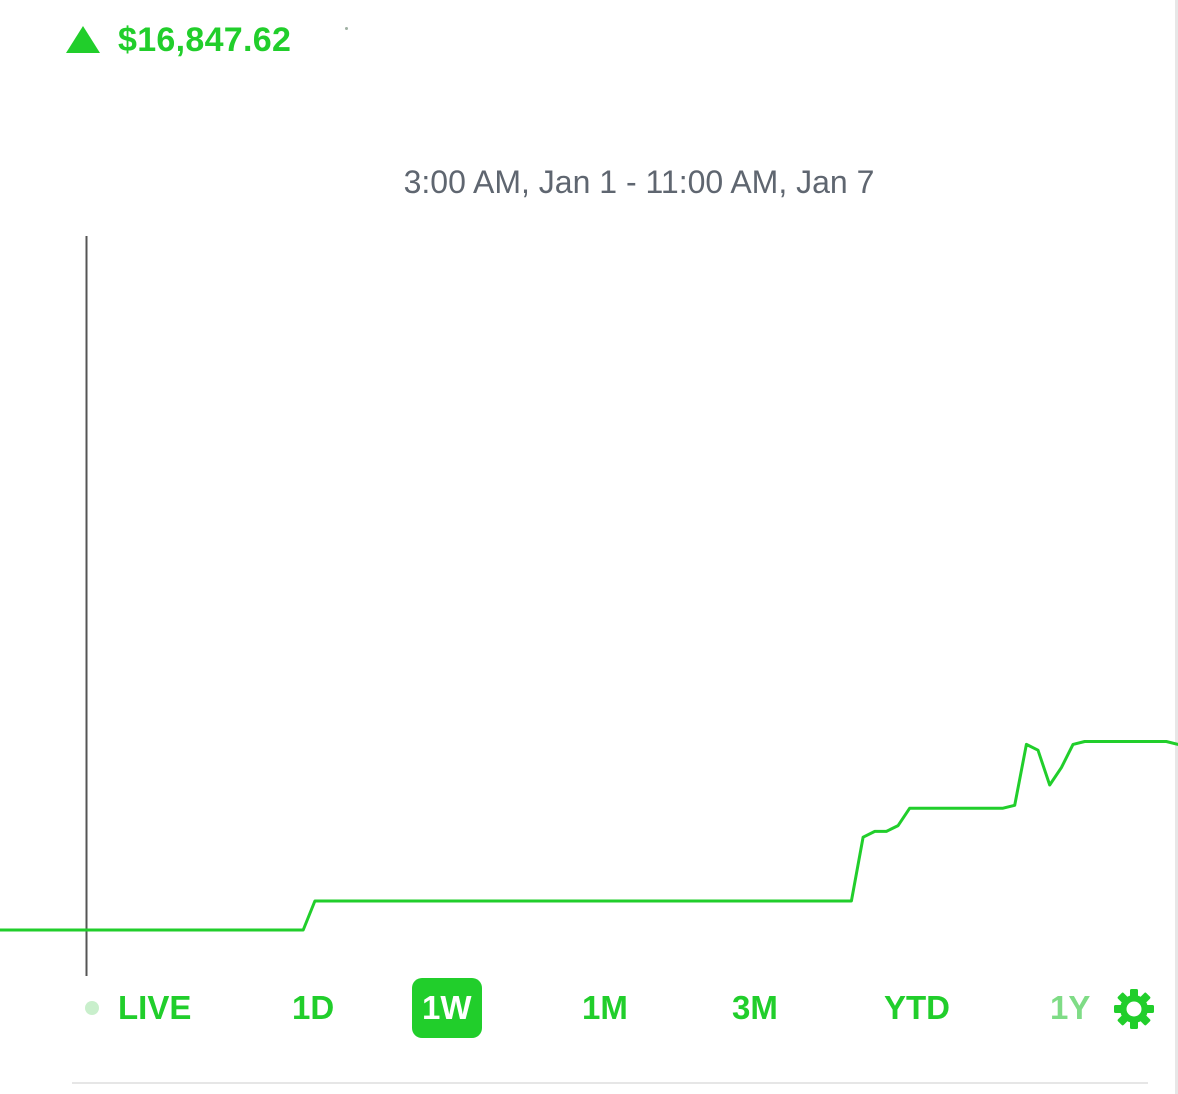 The height and width of the screenshot is (1094, 1178). What do you see at coordinates (447, 1008) in the screenshot?
I see `tab-1w: 1W` at bounding box center [447, 1008].